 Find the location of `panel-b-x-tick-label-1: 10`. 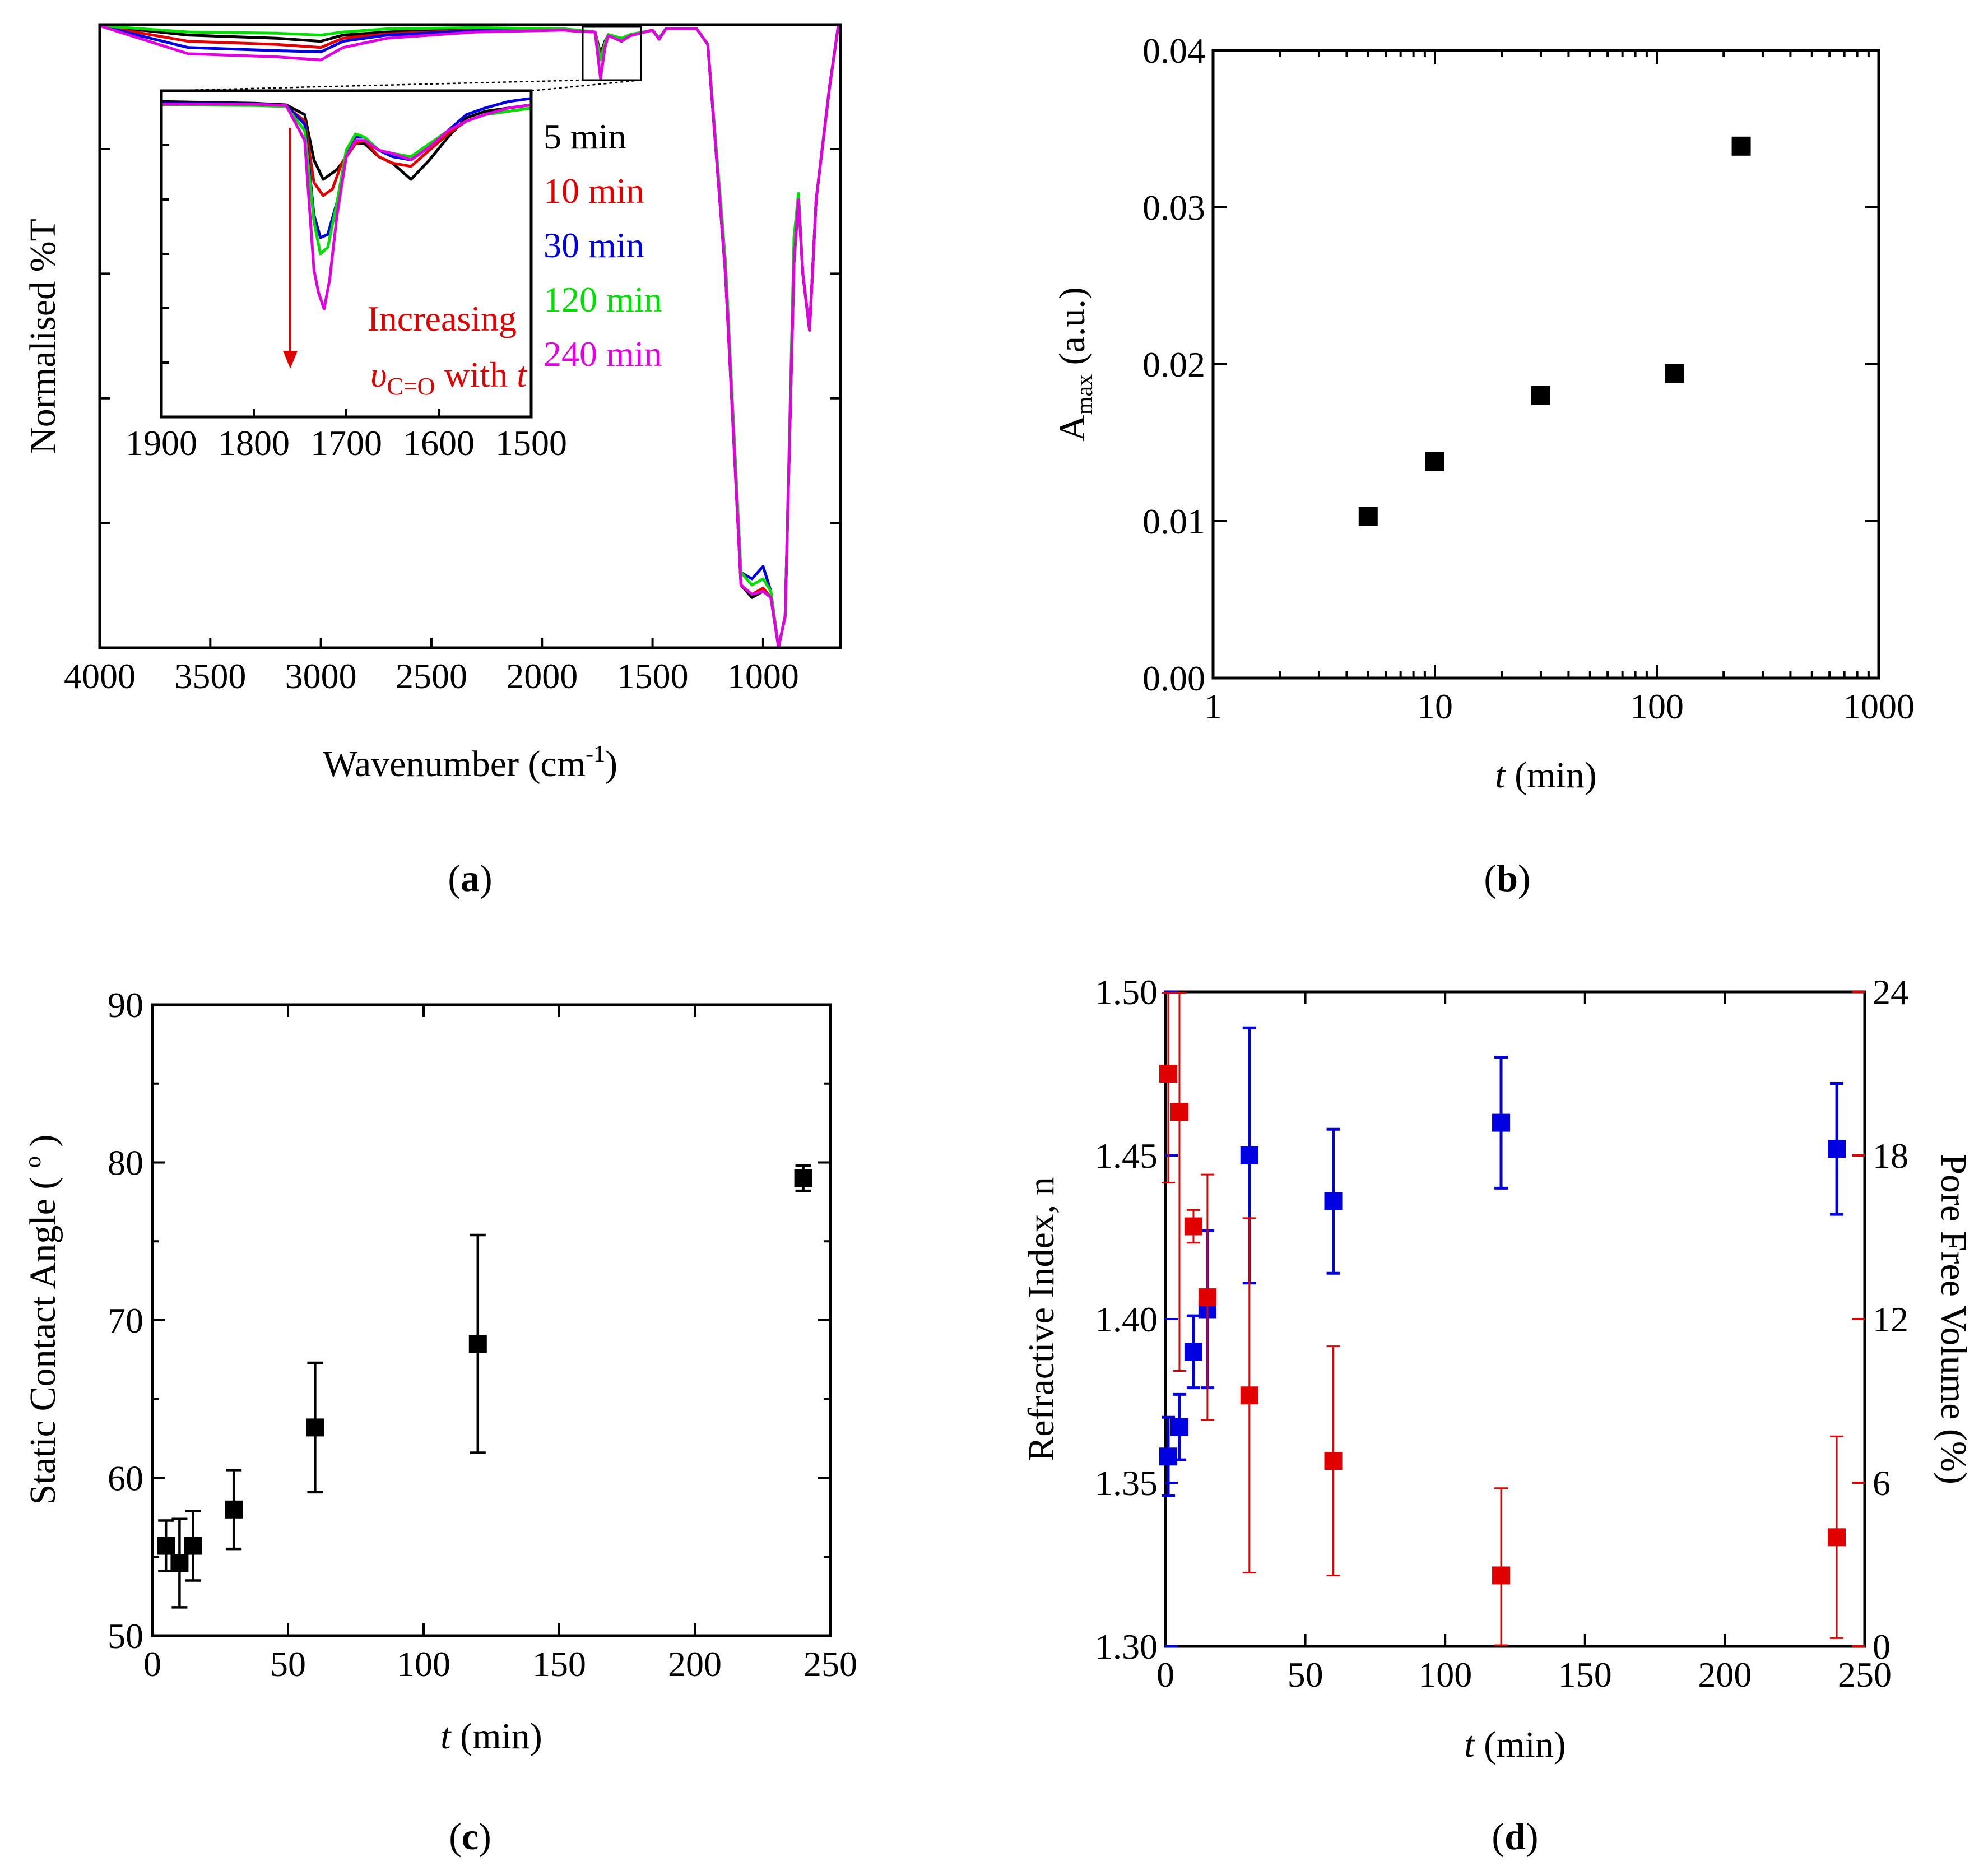

panel-b-x-tick-label-1: 10 is located at coordinates (1435, 706).